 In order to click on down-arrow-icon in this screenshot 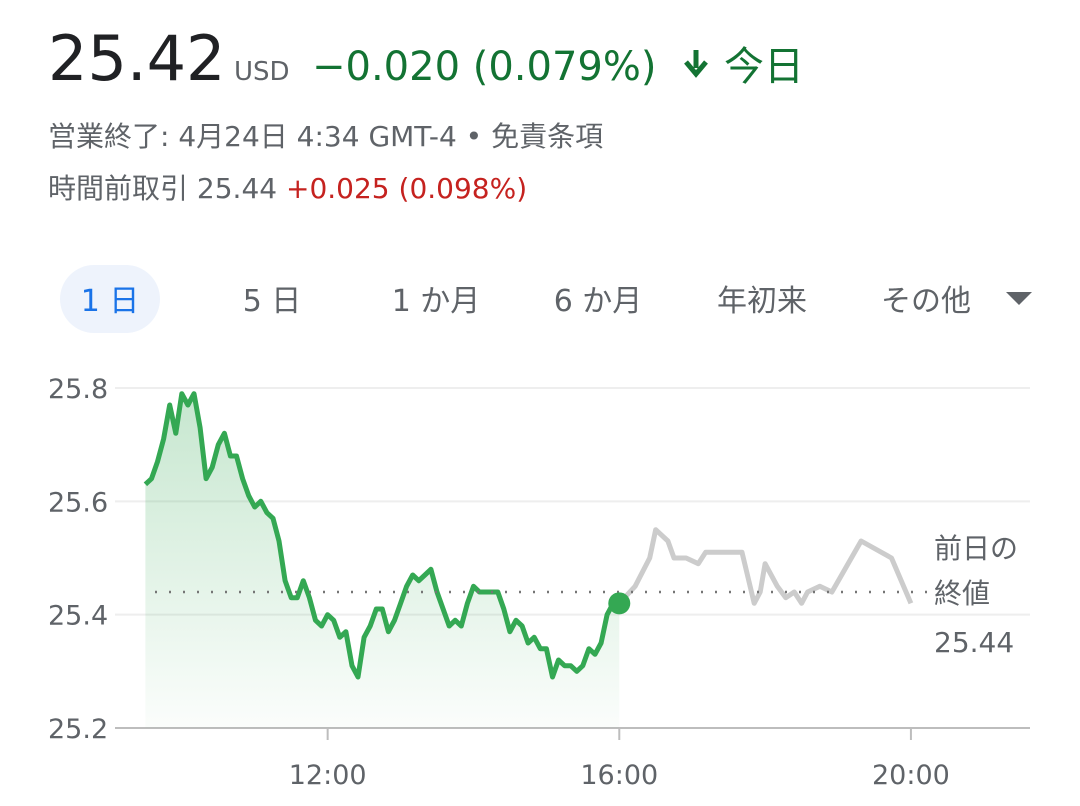, I will do `click(696, 64)`.